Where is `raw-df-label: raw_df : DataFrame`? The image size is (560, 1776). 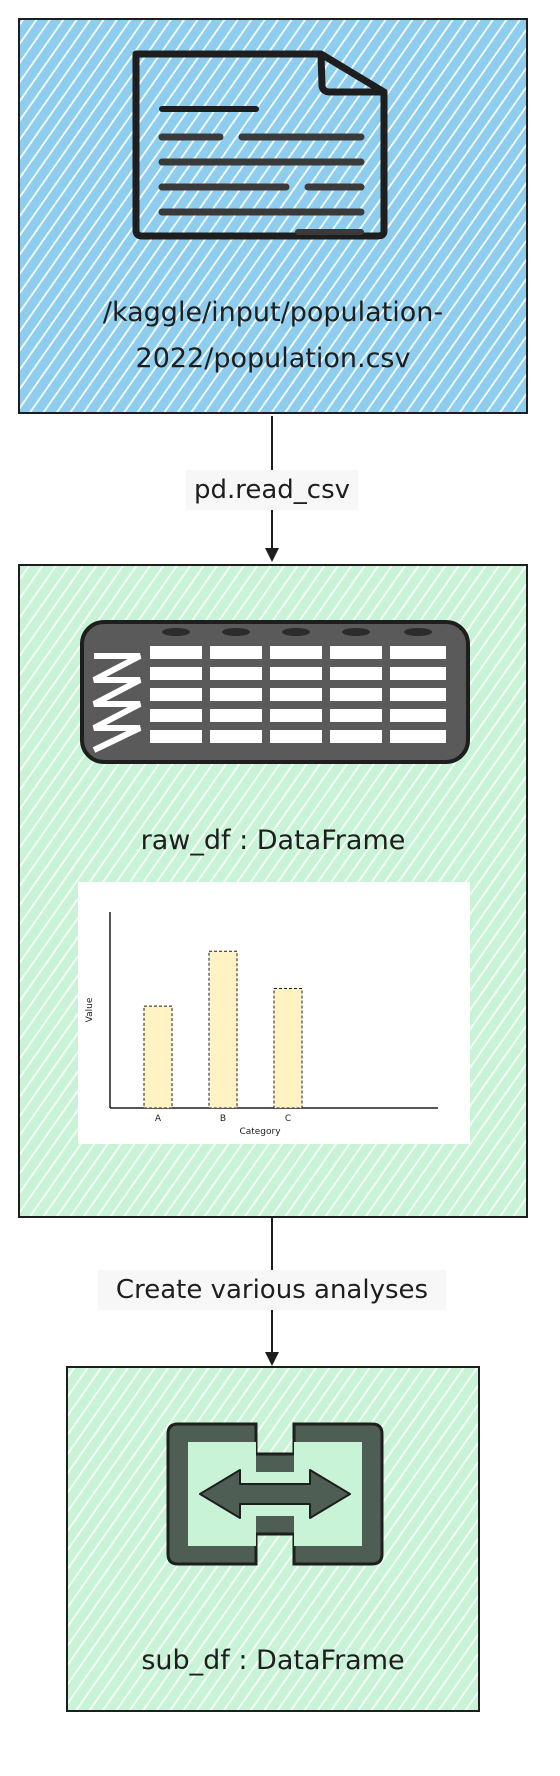 raw-df-label: raw_df : DataFrame is located at coordinates (273, 840).